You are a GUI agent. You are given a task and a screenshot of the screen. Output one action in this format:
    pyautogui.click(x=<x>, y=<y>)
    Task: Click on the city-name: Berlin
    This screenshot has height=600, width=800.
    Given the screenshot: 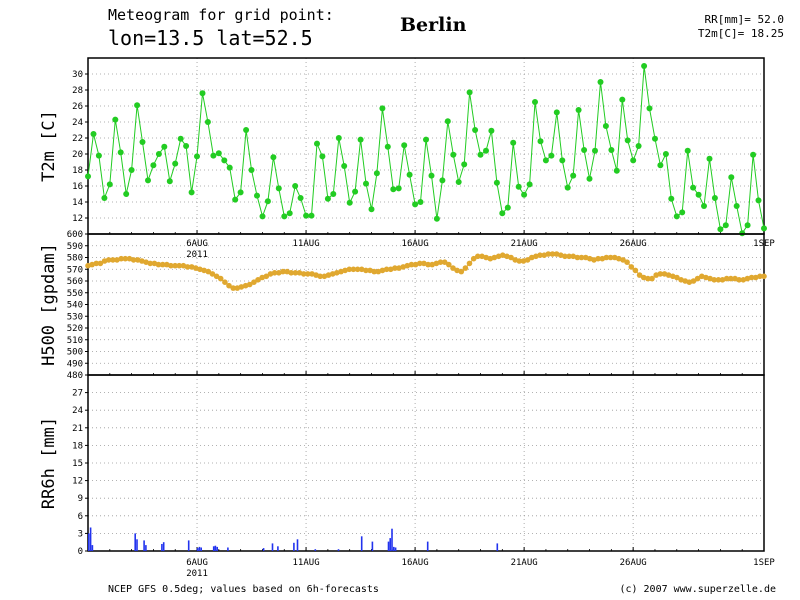 What is the action you would take?
    pyautogui.click(x=433, y=25)
    